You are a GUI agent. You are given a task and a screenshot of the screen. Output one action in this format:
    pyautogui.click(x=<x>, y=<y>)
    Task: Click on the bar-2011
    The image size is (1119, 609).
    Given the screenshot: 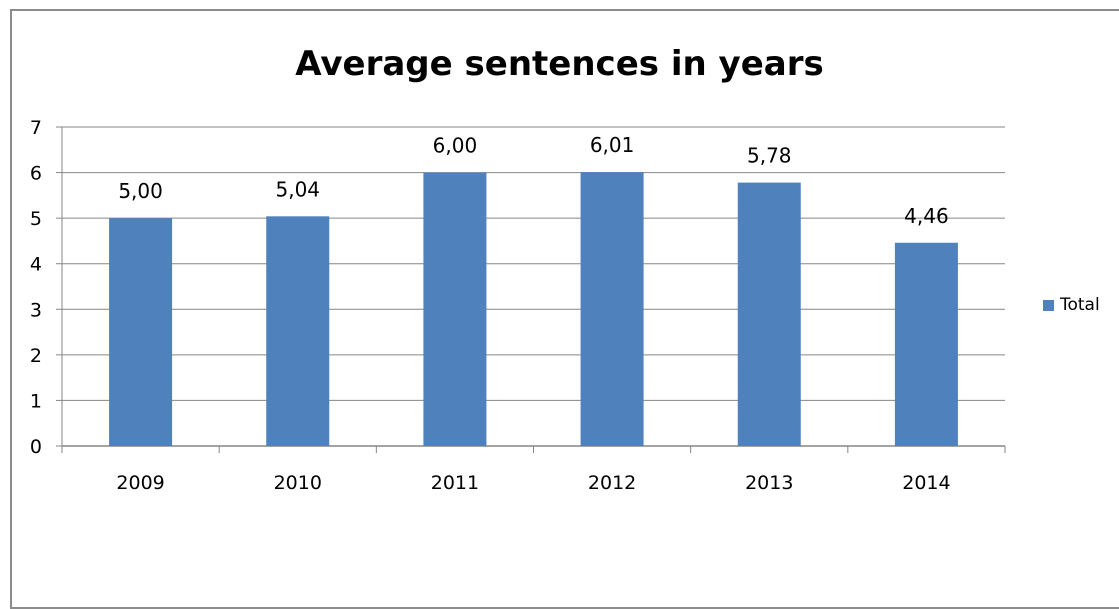 What is the action you would take?
    pyautogui.click(x=455, y=309)
    